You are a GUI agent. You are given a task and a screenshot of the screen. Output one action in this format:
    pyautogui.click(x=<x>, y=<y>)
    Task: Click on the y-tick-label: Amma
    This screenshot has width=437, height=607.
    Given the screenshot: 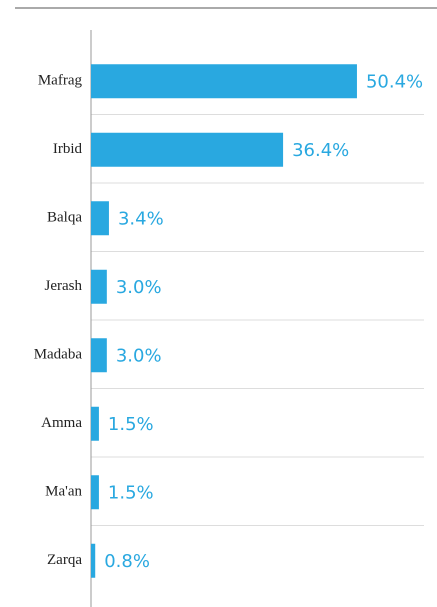 What is the action you would take?
    pyautogui.click(x=61, y=423)
    